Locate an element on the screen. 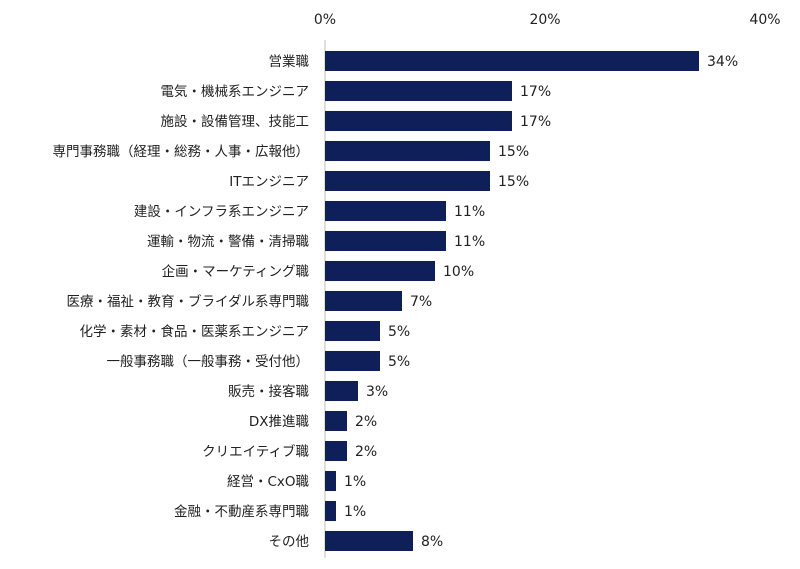 The height and width of the screenshot is (569, 800). category-label: クリエイティブ職 is located at coordinates (255, 451).